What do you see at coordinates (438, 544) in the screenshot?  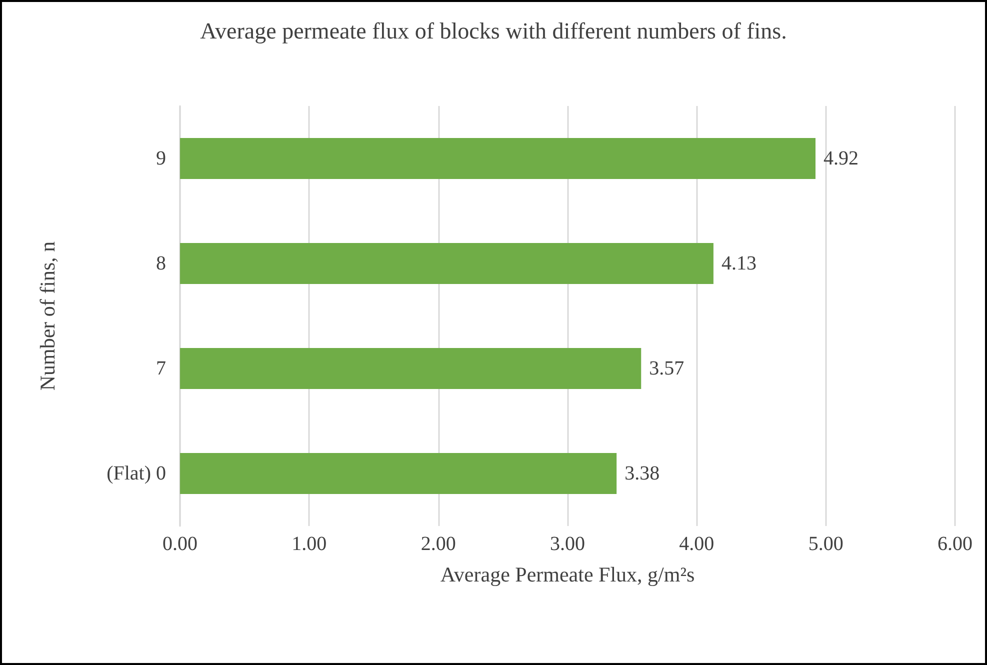 I see `x-tick-label: 2.00` at bounding box center [438, 544].